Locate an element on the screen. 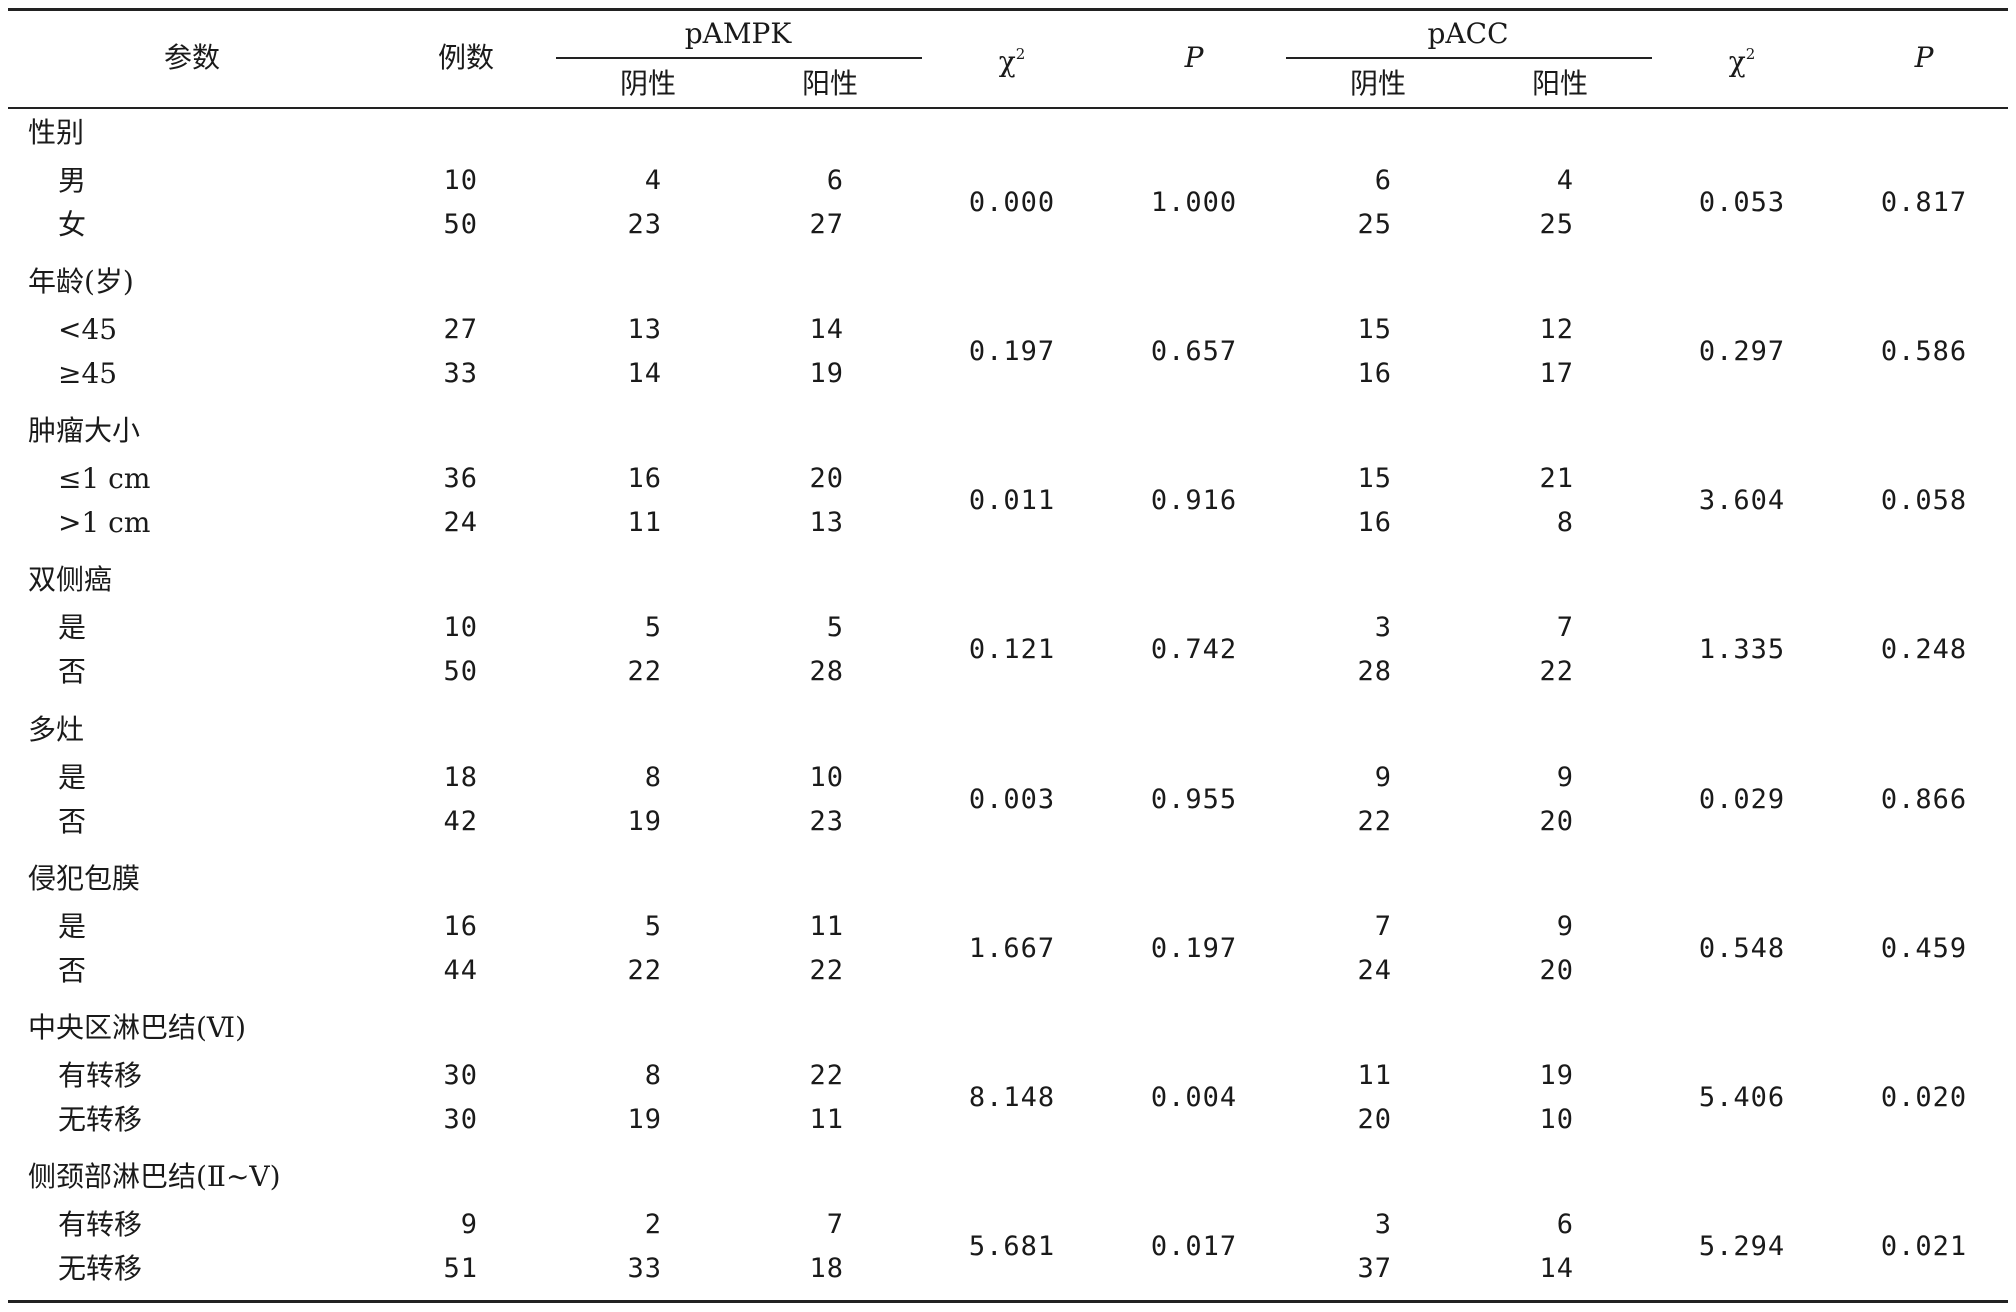 Image resolution: width=2016 pixels, height=1312 pixels. cell-a-neg: 2 is located at coordinates (653, 1224).